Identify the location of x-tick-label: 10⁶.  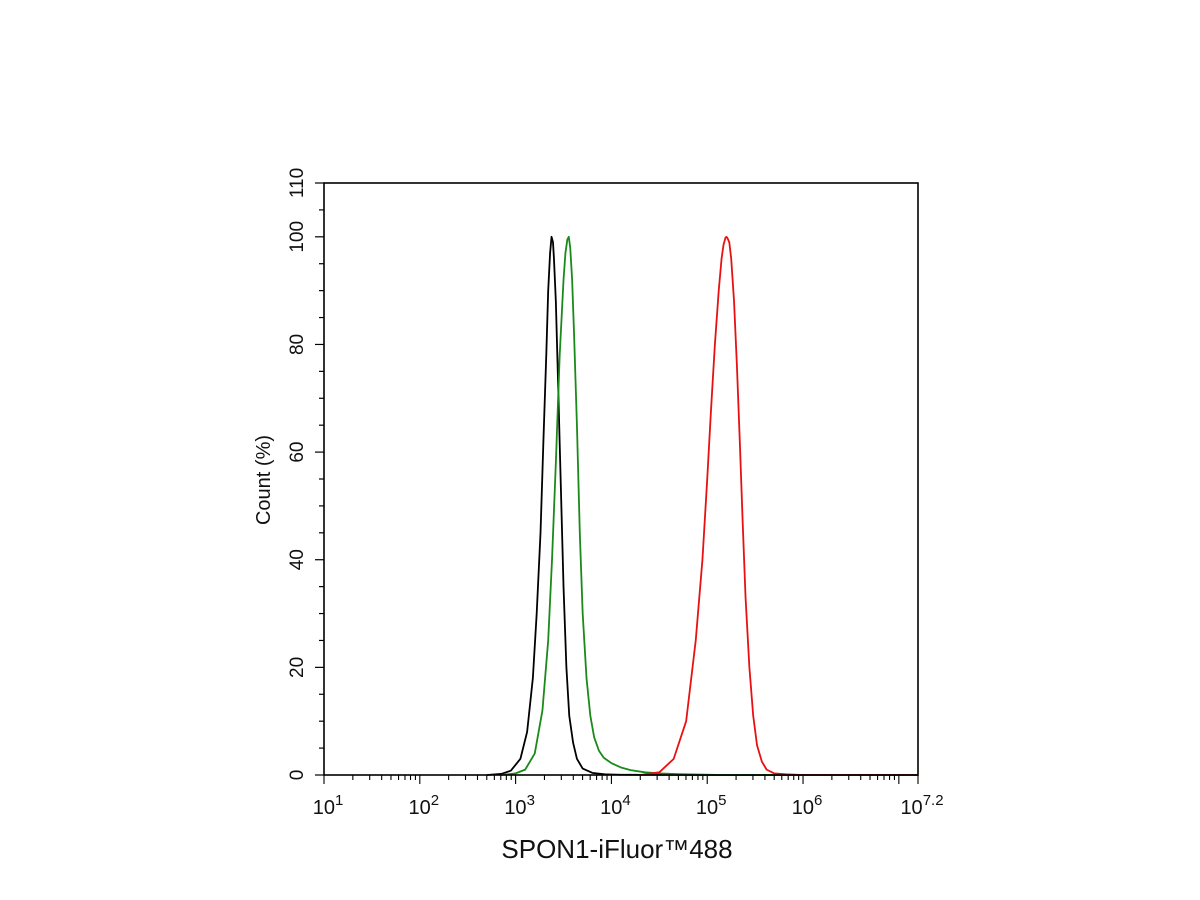
(807, 805).